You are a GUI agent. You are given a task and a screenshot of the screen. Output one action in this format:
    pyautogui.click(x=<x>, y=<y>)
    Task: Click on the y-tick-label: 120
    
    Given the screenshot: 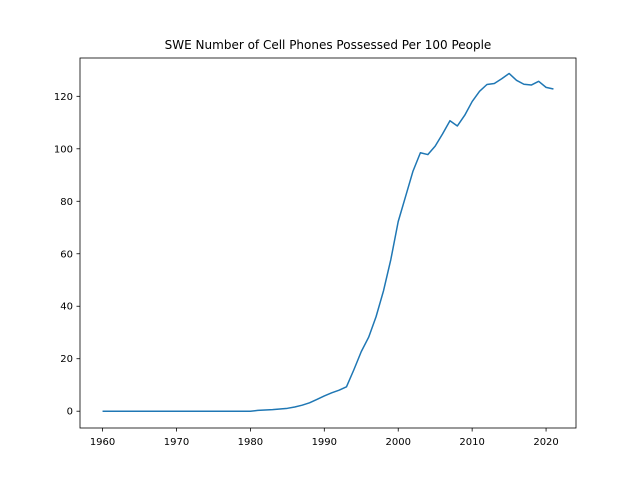 What is the action you would take?
    pyautogui.click(x=63, y=97)
    